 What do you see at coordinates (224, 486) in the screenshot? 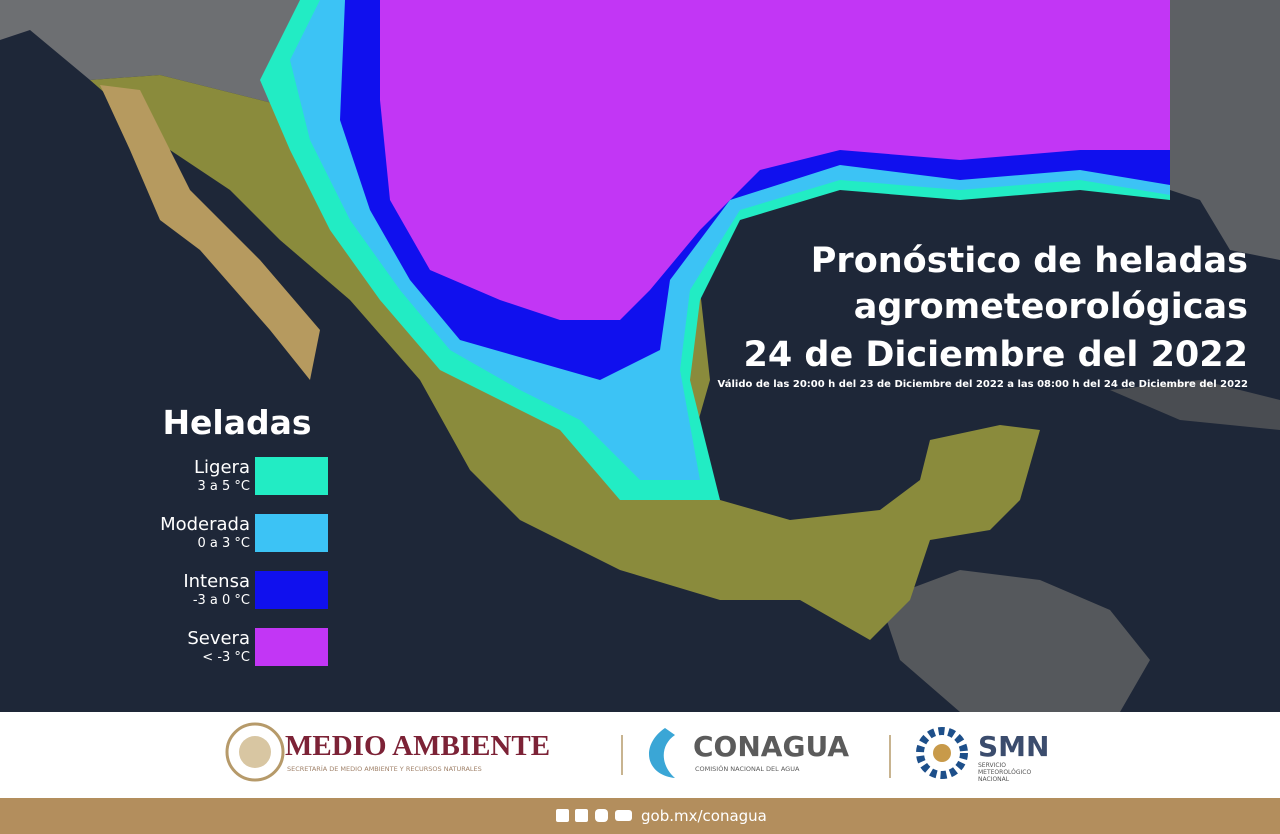
I see `legend-range: 3 a 5 °C` at bounding box center [224, 486].